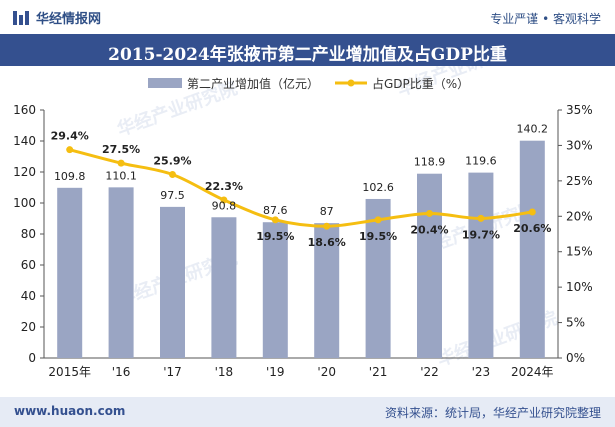  I want to click on left-axis-tick-label: 160, so click(24, 110).